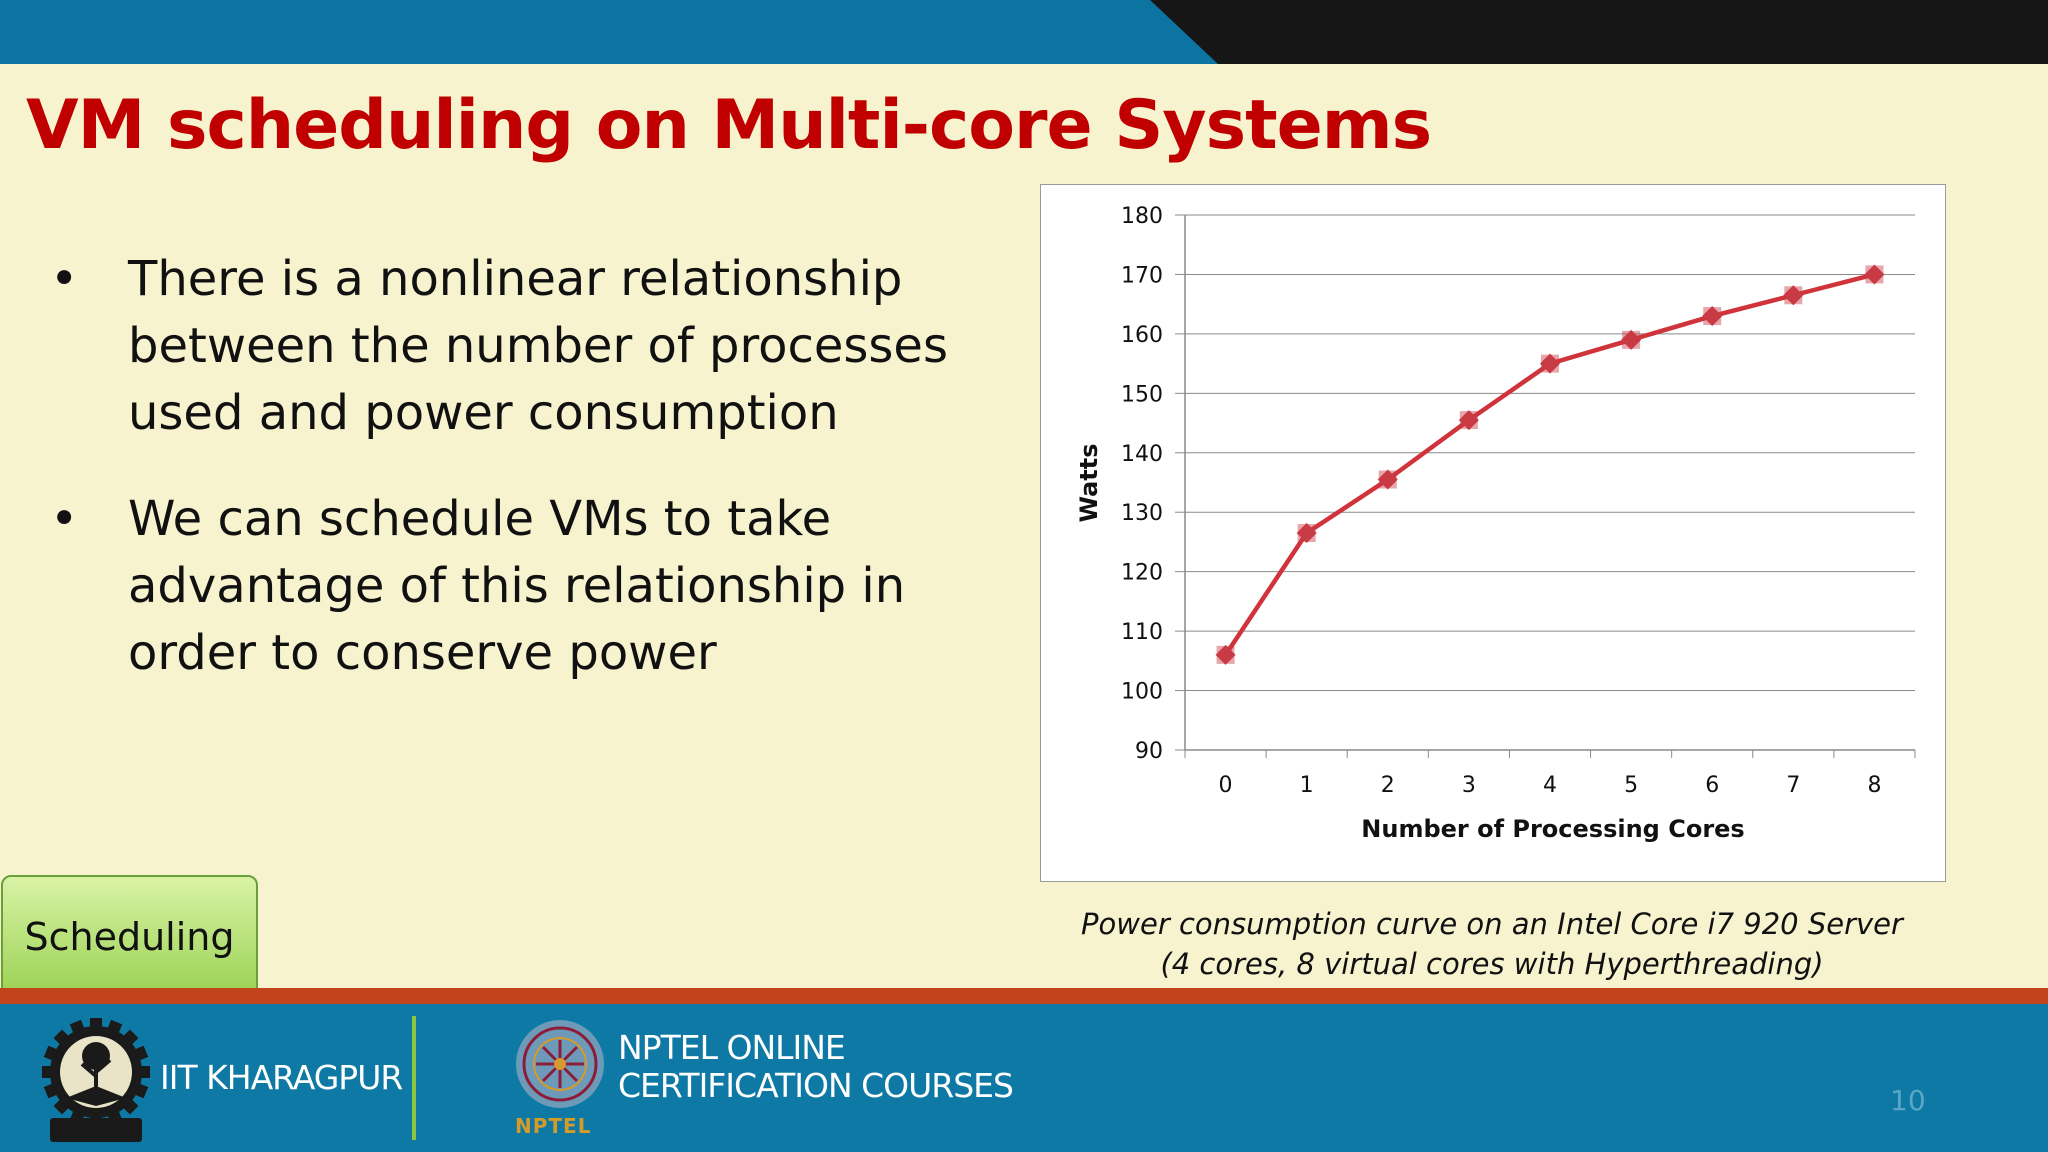 This screenshot has height=1152, width=2048. I want to click on program-name-line: NPTEL ONLINE, so click(732, 1047).